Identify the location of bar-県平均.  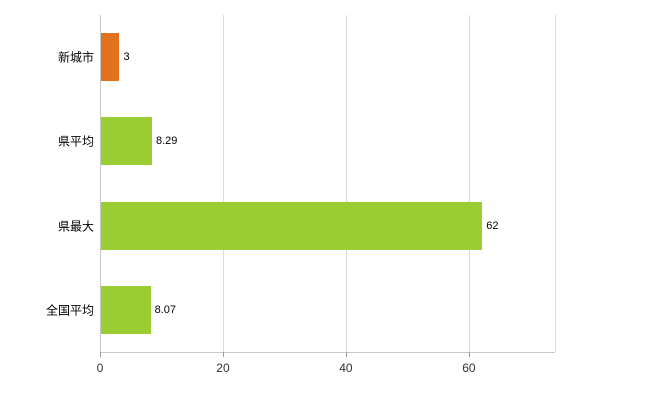
(126, 141).